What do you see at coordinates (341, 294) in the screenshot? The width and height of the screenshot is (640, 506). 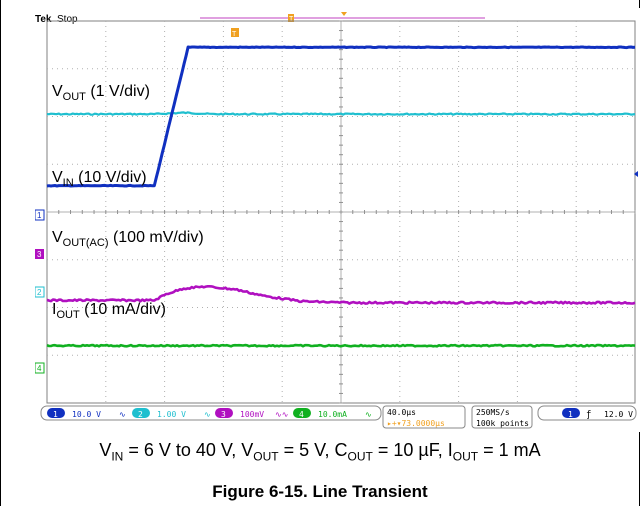 I see `trace-vout-ac` at bounding box center [341, 294].